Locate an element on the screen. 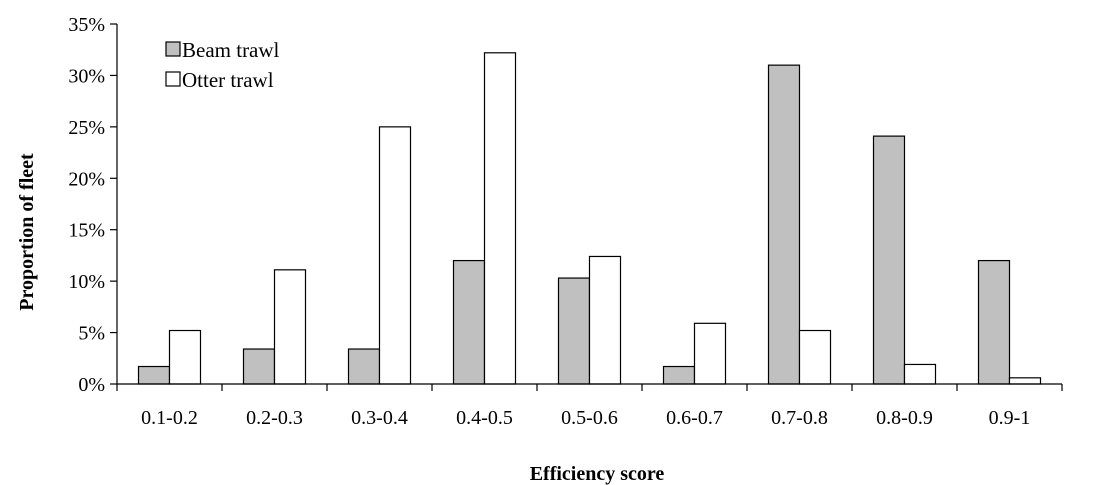 The height and width of the screenshot is (485, 1097). y-tick-label: 5% is located at coordinates (91, 334).